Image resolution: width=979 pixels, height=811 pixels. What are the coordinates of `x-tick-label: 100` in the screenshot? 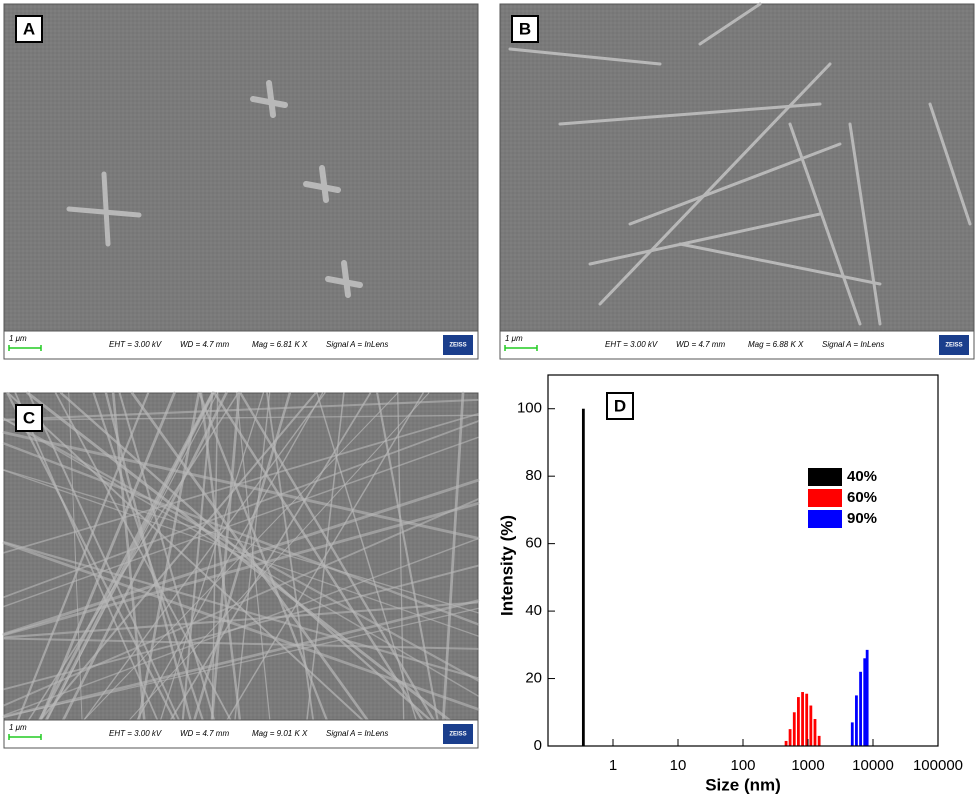 It's located at (742, 765).